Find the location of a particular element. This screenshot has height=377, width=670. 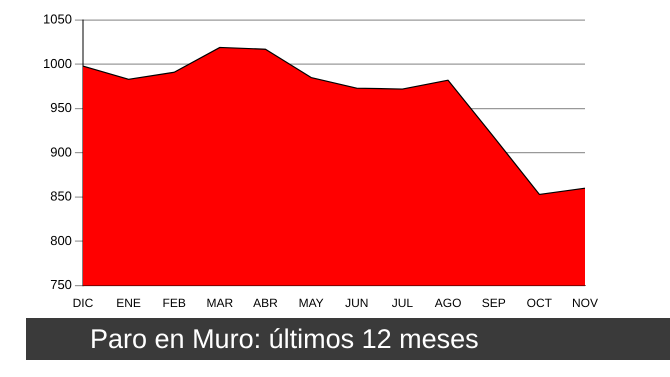

y-tick-label: 1050 is located at coordinates (57, 19).